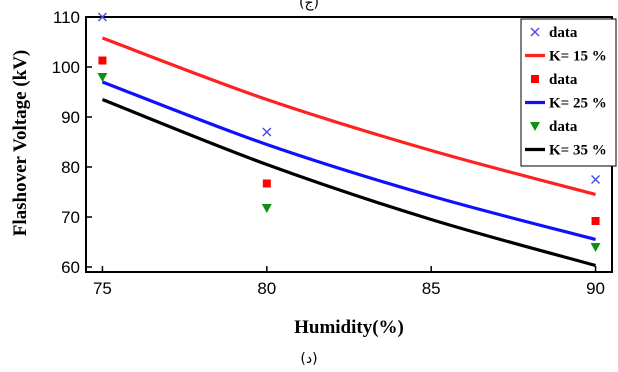 The width and height of the screenshot is (618, 372). What do you see at coordinates (578, 104) in the screenshot?
I see `legend-label-3: K= 25 %` at bounding box center [578, 104].